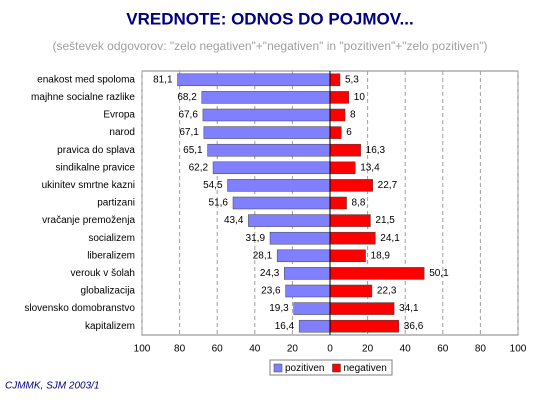 This screenshot has width=541, height=410. Describe the element at coordinates (381, 255) in the screenshot. I see `value-label: 18,9` at that location.